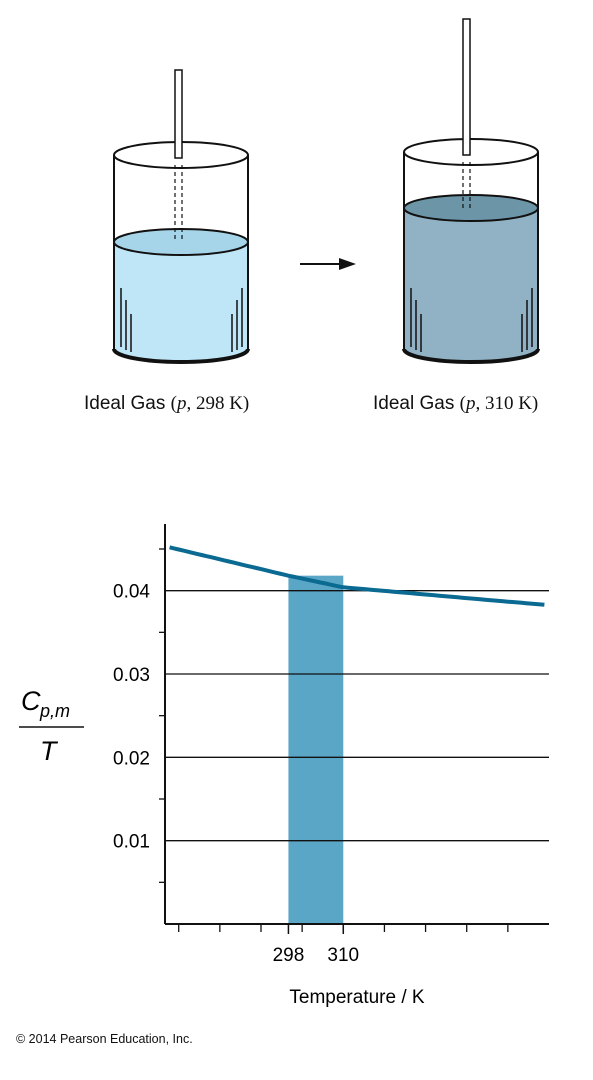 This screenshot has height=1080, width=593. What do you see at coordinates (167, 403) in the screenshot?
I see `caption-before: Ideal Gas (p, 298 K)` at bounding box center [167, 403].